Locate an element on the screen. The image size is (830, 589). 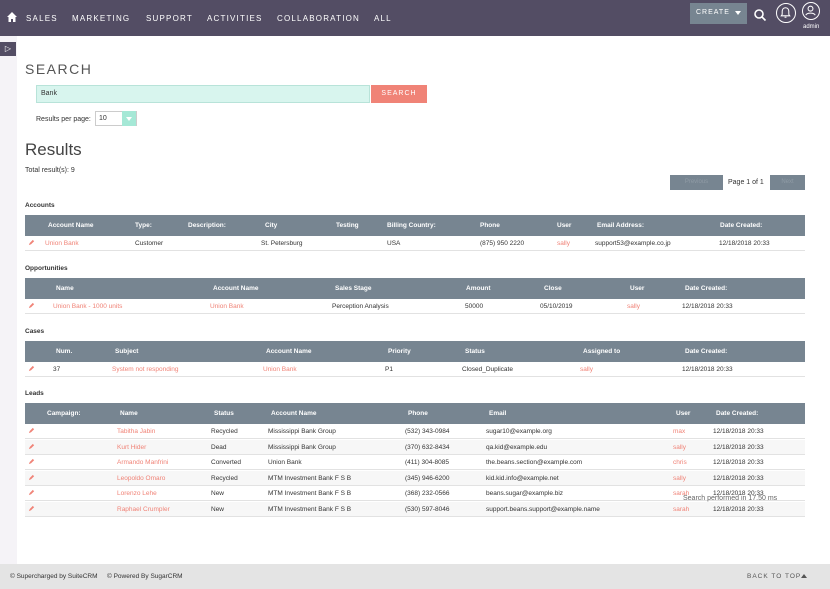
column-header: Assigned to is located at coordinates (602, 351).